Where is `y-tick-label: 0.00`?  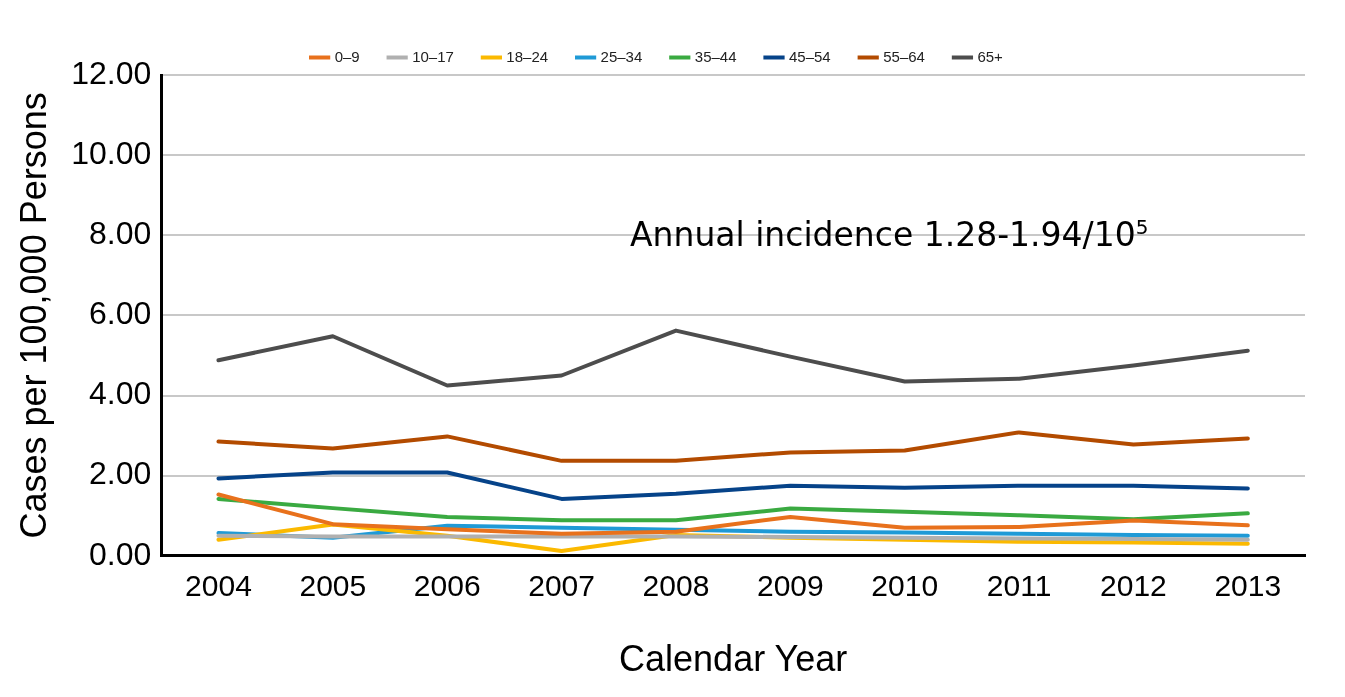
y-tick-label: 0.00 is located at coordinates (120, 553).